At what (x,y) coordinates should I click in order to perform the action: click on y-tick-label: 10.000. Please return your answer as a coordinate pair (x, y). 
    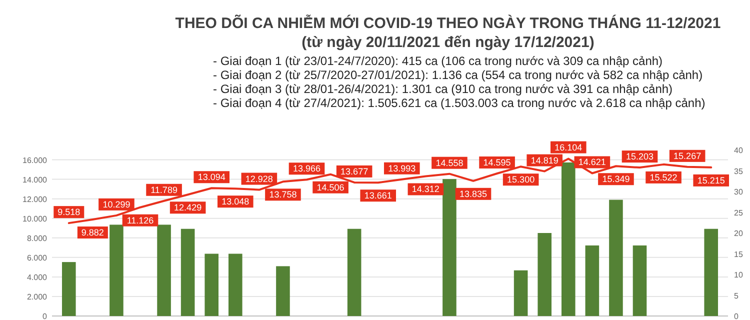
    Looking at the image, I should click on (35, 219).